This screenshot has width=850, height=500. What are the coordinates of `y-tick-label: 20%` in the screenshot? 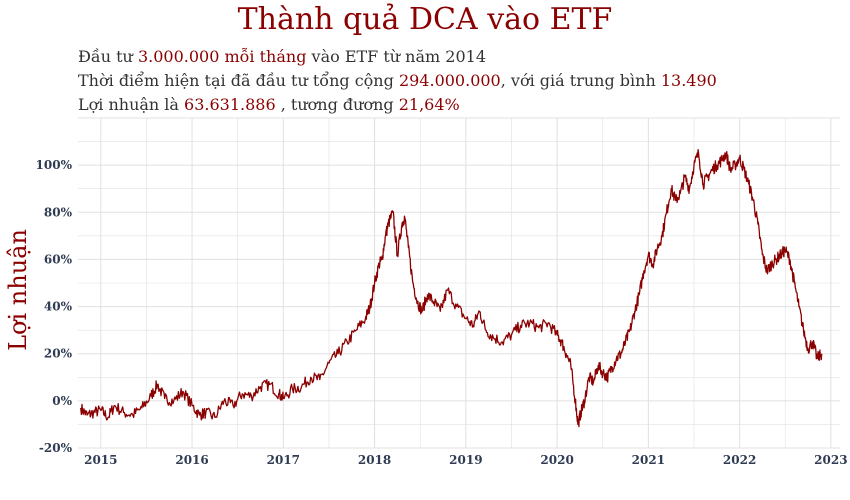 It's located at (58, 354).